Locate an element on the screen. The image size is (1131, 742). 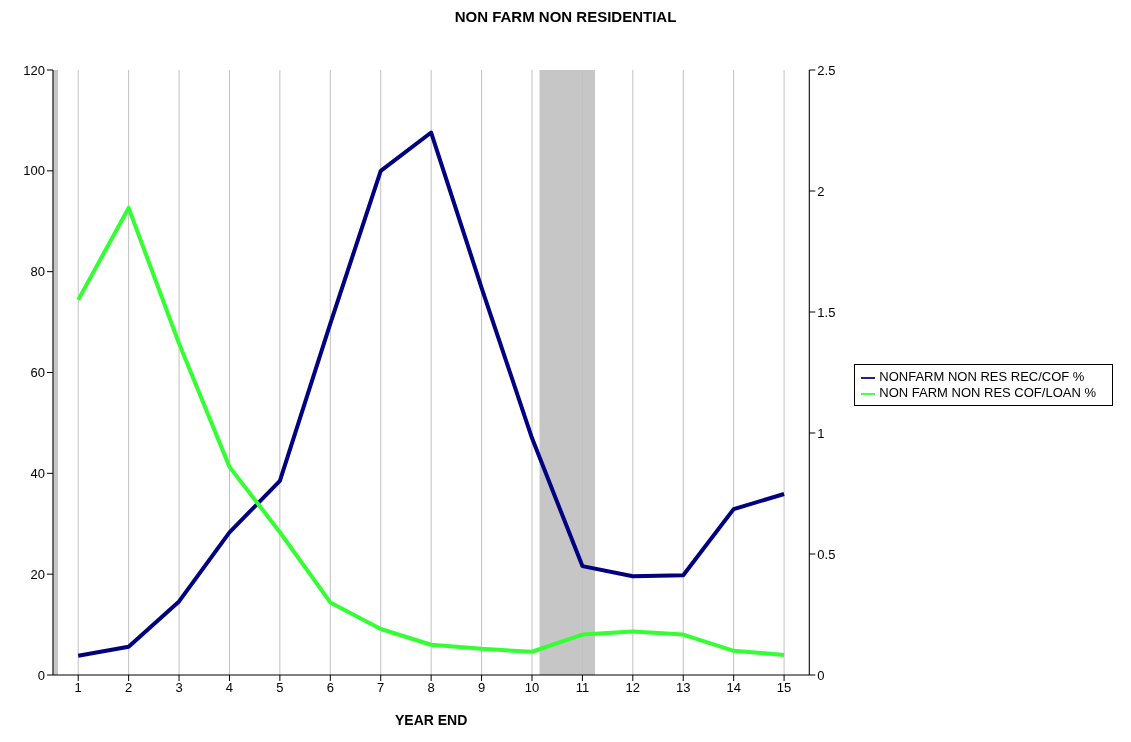
x-tick-label: 13 is located at coordinates (683, 688).